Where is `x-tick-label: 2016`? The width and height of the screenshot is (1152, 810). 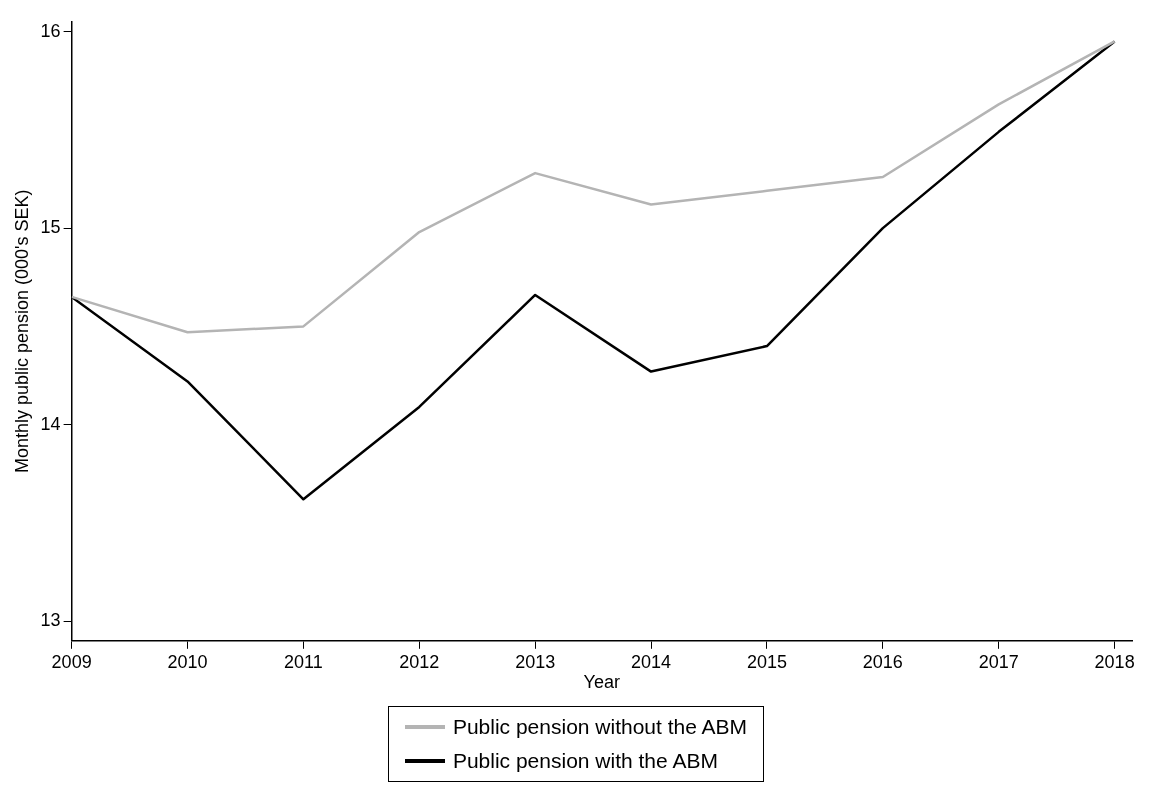 x-tick-label: 2016 is located at coordinates (882, 661).